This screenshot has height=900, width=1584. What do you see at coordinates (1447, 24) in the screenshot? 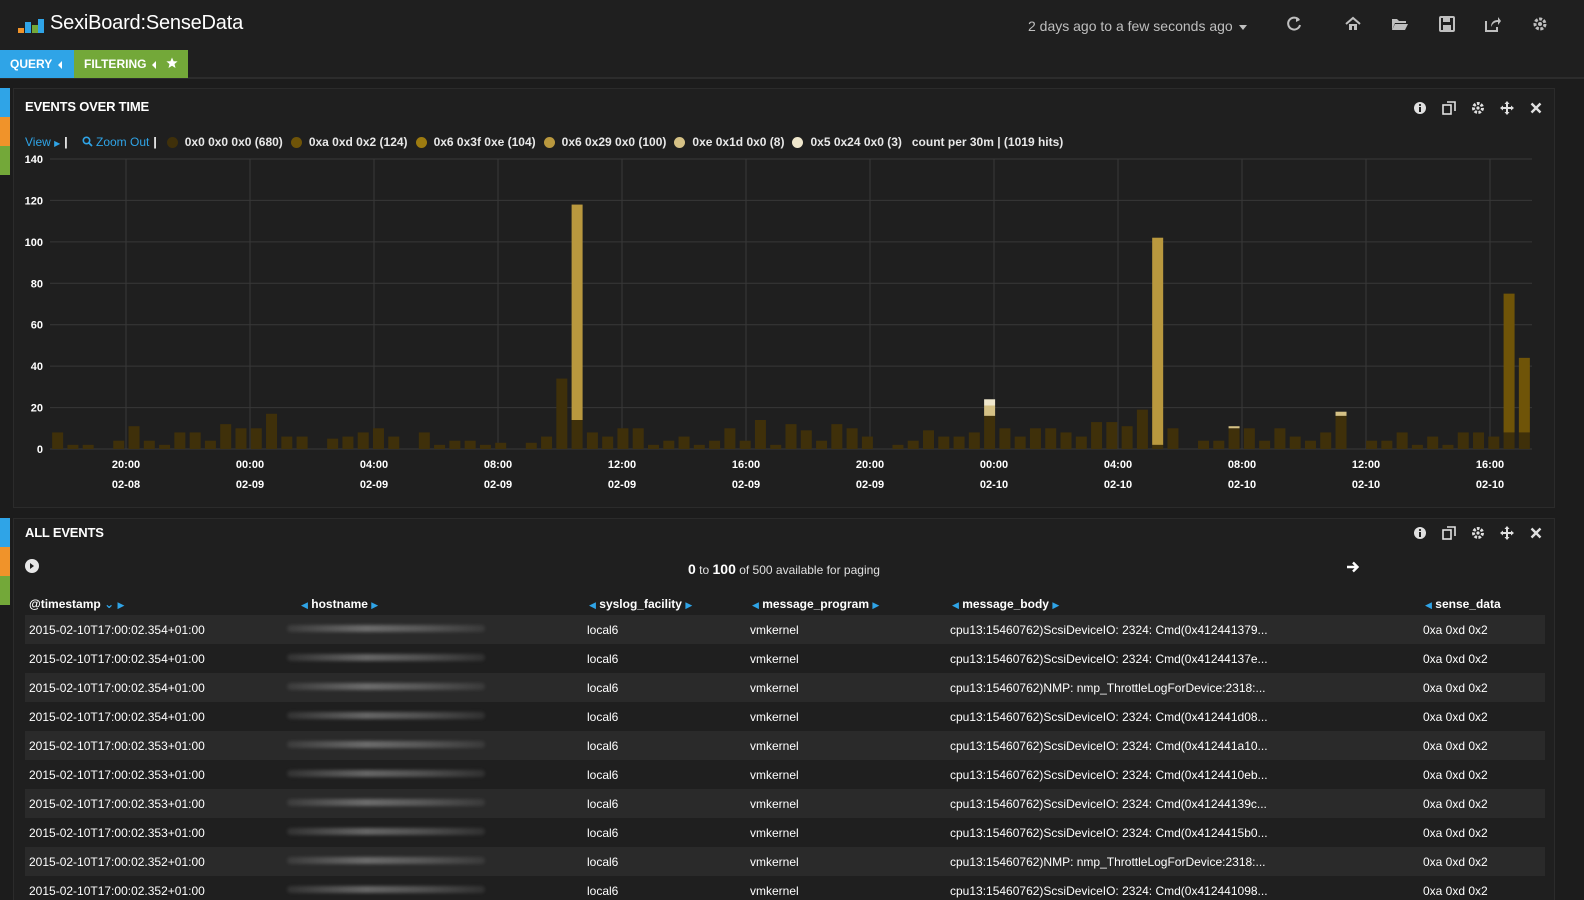
I see `save-icon` at bounding box center [1447, 24].